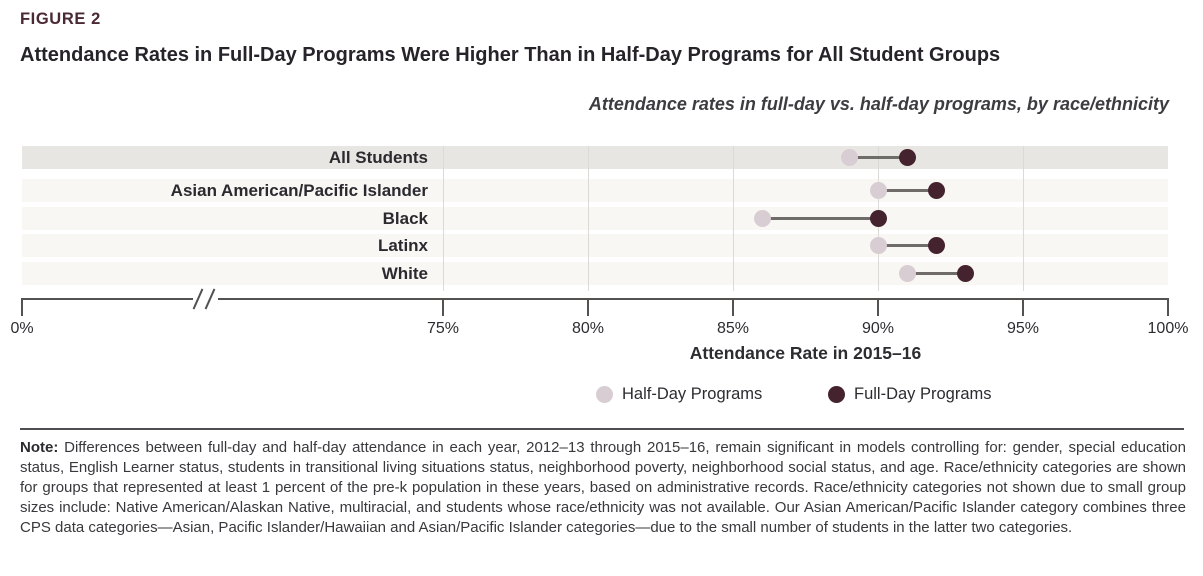 The image size is (1203, 576). What do you see at coordinates (878, 328) in the screenshot?
I see `x-tick-label: 90%` at bounding box center [878, 328].